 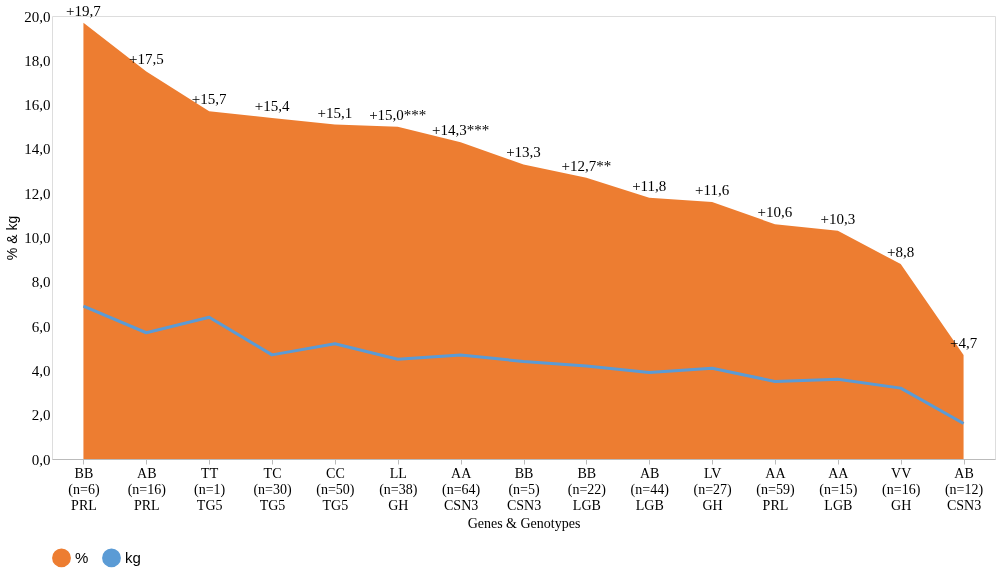 I want to click on y-tick-label: 6,0, so click(x=41, y=326).